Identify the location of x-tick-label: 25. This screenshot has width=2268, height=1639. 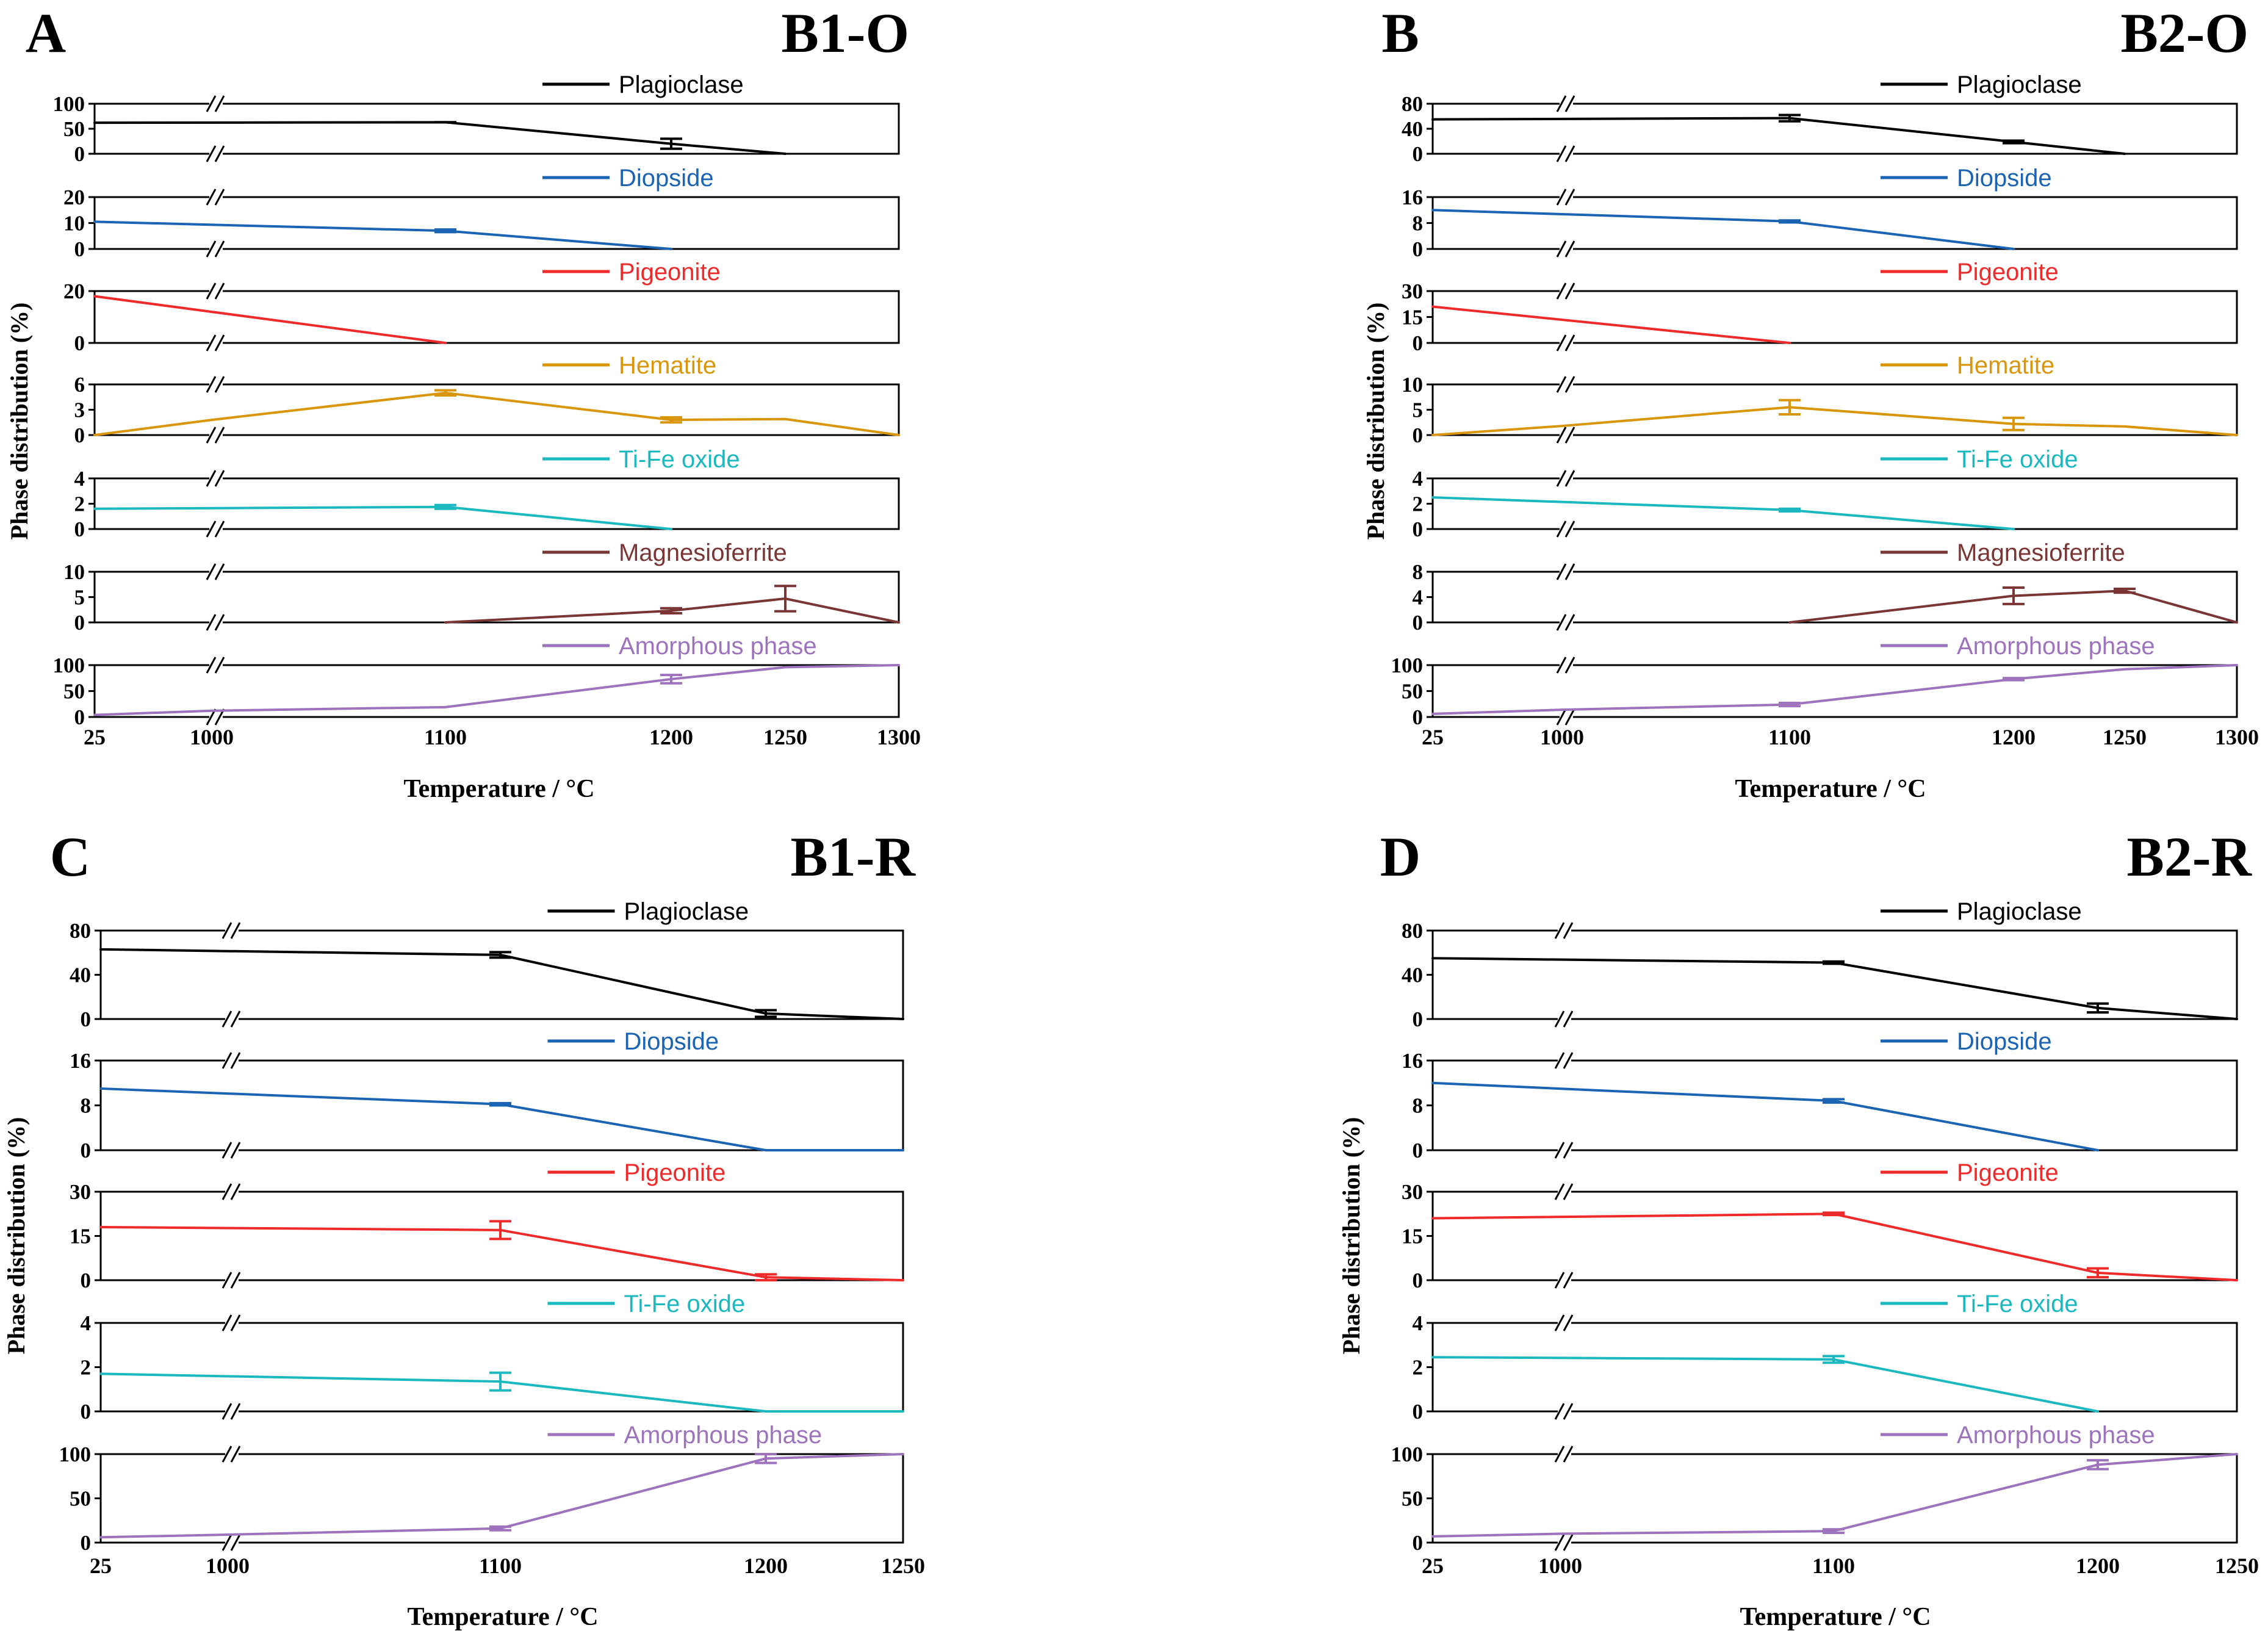
(1433, 737).